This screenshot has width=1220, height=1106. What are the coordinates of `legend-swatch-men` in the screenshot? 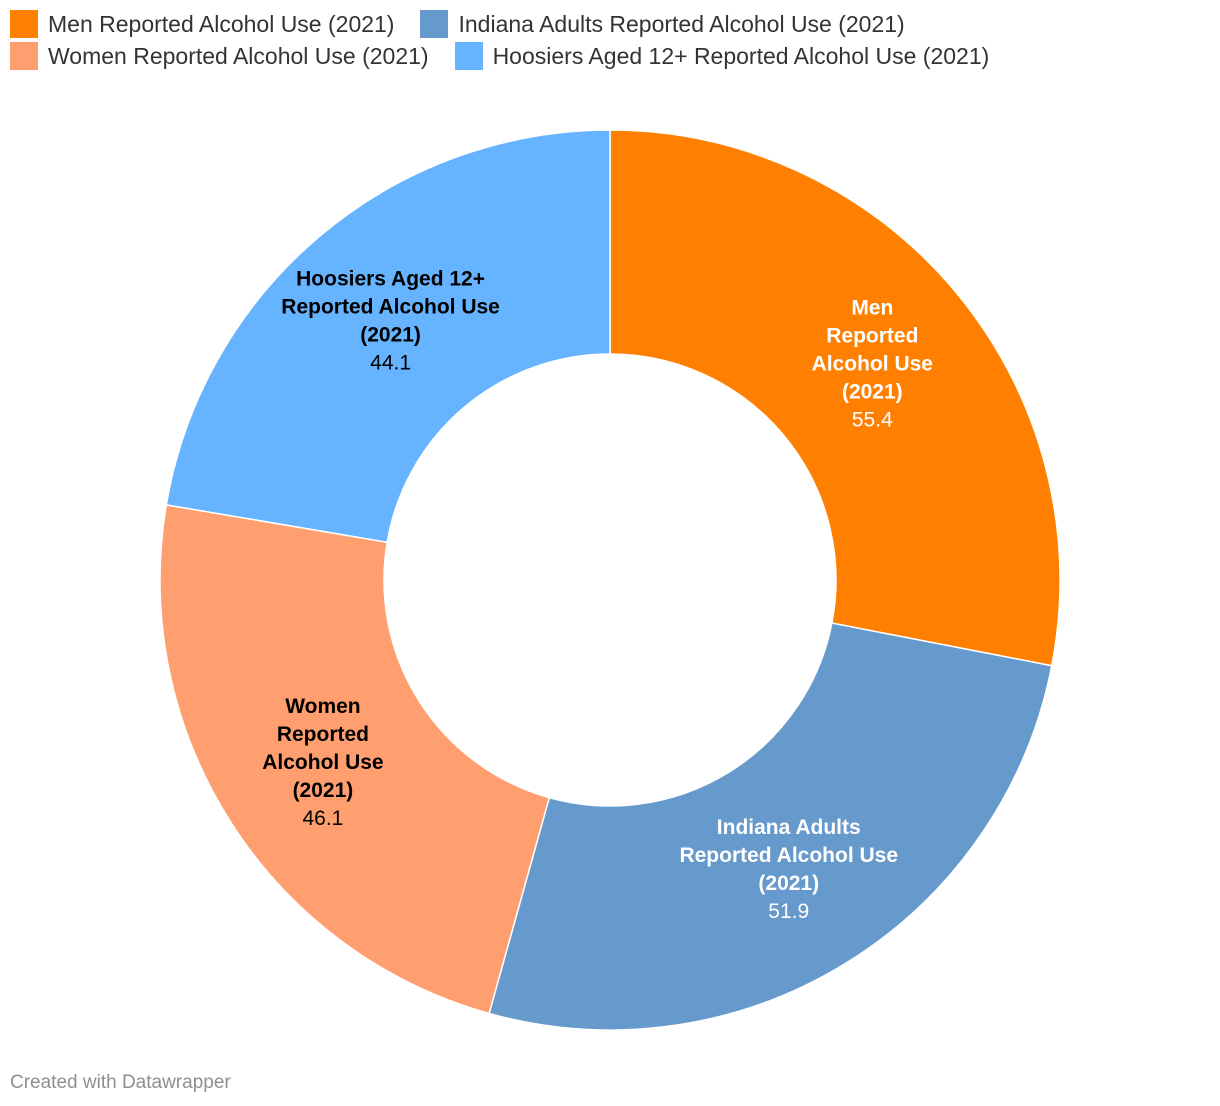 It's located at (24, 24).